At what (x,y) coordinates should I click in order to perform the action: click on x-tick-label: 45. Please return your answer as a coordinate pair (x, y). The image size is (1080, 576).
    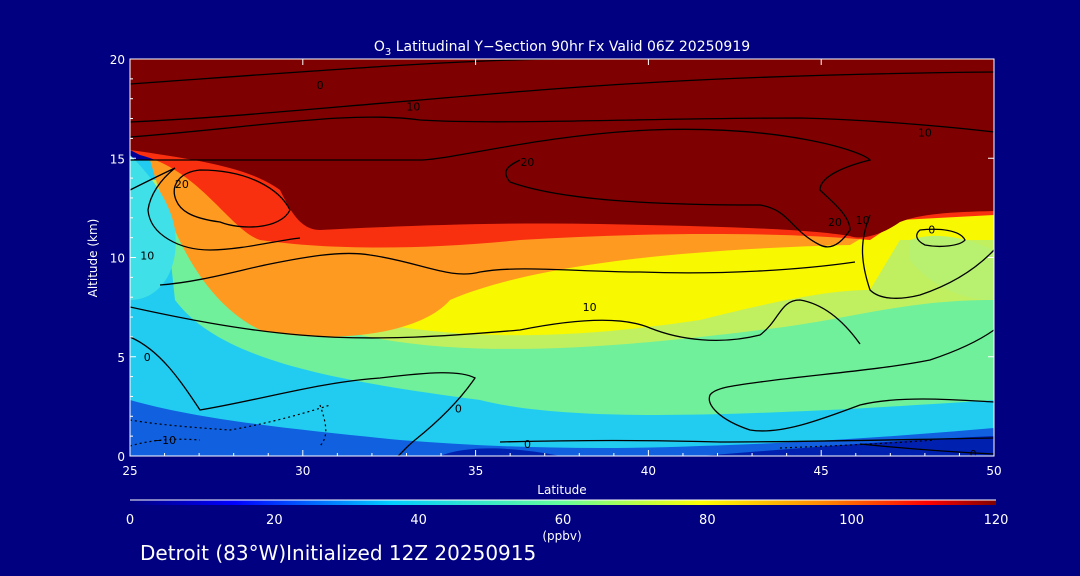
    Looking at the image, I should click on (821, 471).